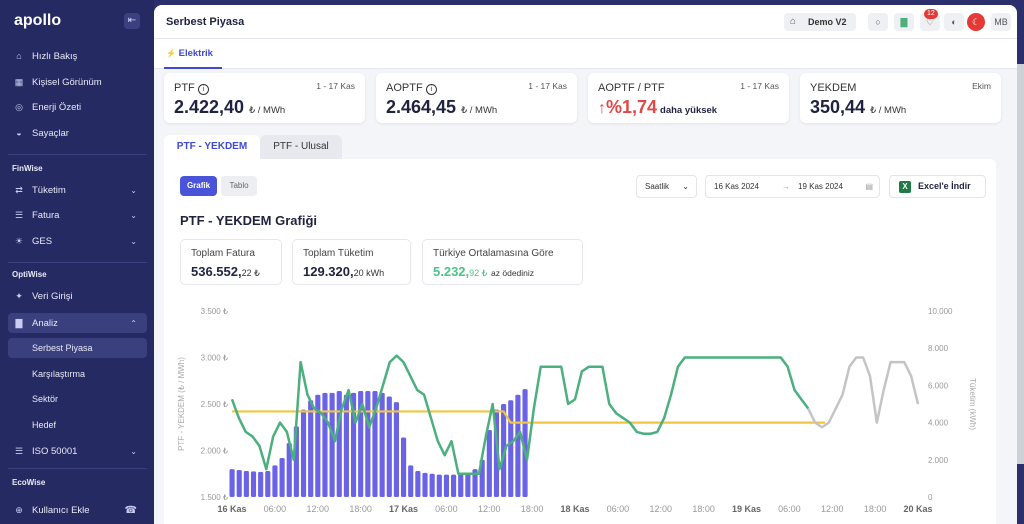 This screenshot has height=524, width=1024. What do you see at coordinates (328, 271) in the screenshot?
I see `stat-value: 129.320,` at bounding box center [328, 271].